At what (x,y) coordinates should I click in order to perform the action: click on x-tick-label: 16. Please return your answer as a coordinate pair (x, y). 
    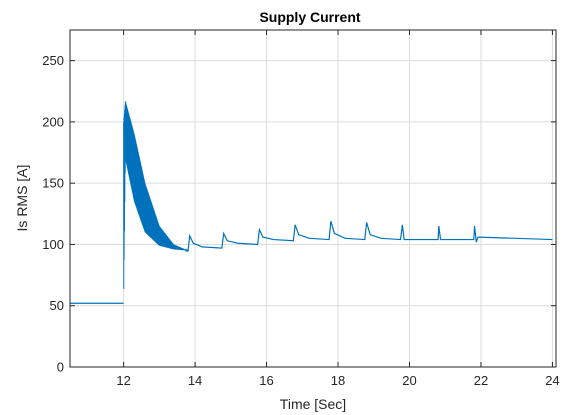
    Looking at the image, I should click on (266, 380).